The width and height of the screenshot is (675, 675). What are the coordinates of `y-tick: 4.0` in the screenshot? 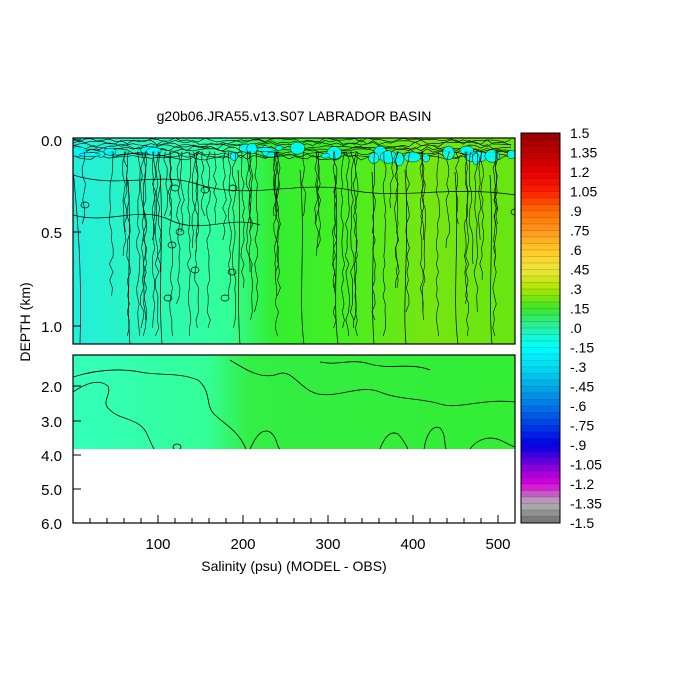 It's located at (61, 456).